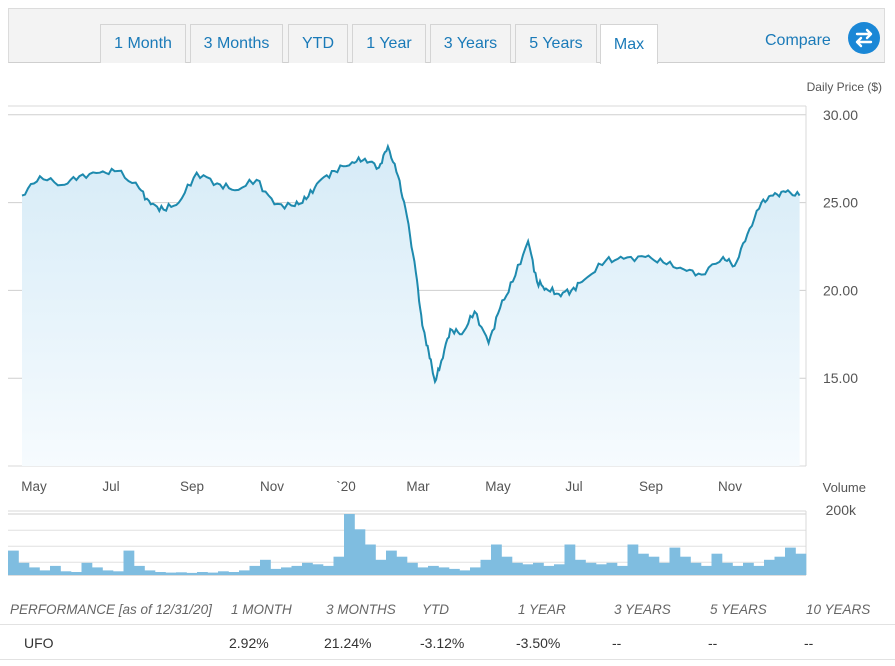 The width and height of the screenshot is (895, 666). I want to click on tab-3-months: 3 Months, so click(236, 43).